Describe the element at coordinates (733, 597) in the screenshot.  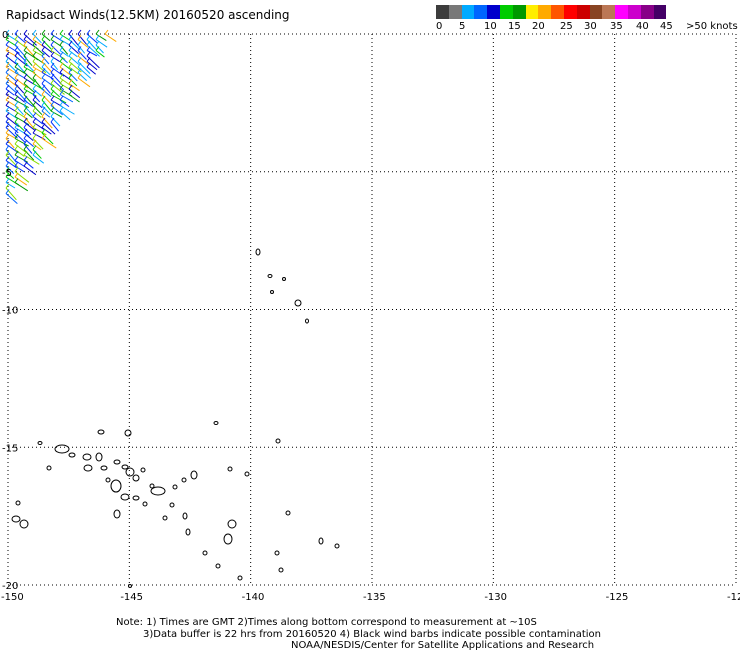
I see `x-tick-label: -120` at that location.